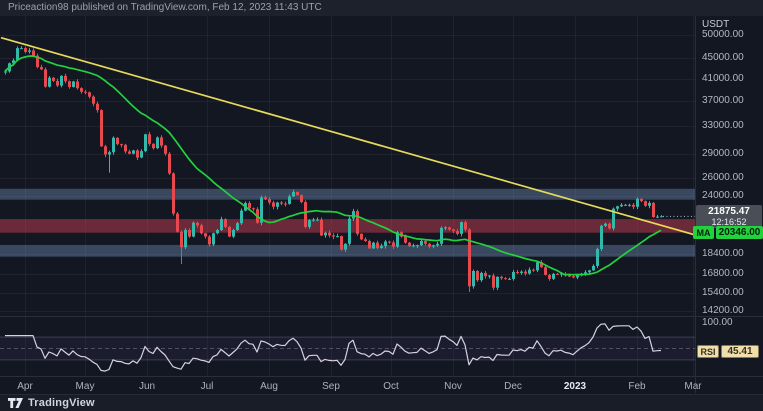  Describe the element at coordinates (347, 347) in the screenshot. I see `rsi-pane` at that location.